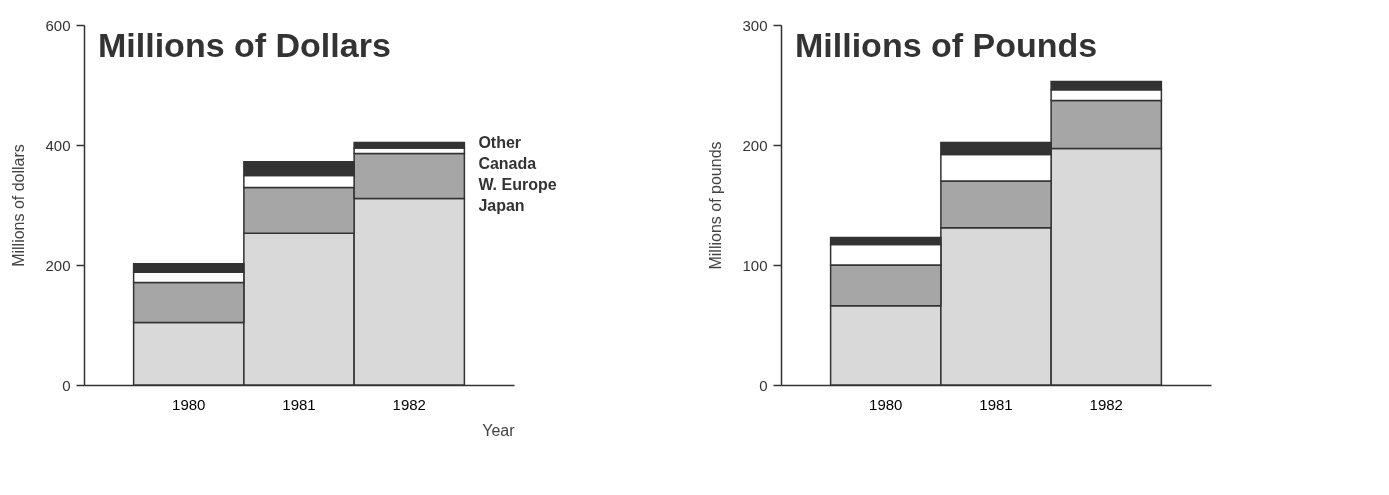 The width and height of the screenshot is (1389, 495). Describe the element at coordinates (244, 45) in the screenshot. I see `chart-title: Millions of Dollars` at that location.